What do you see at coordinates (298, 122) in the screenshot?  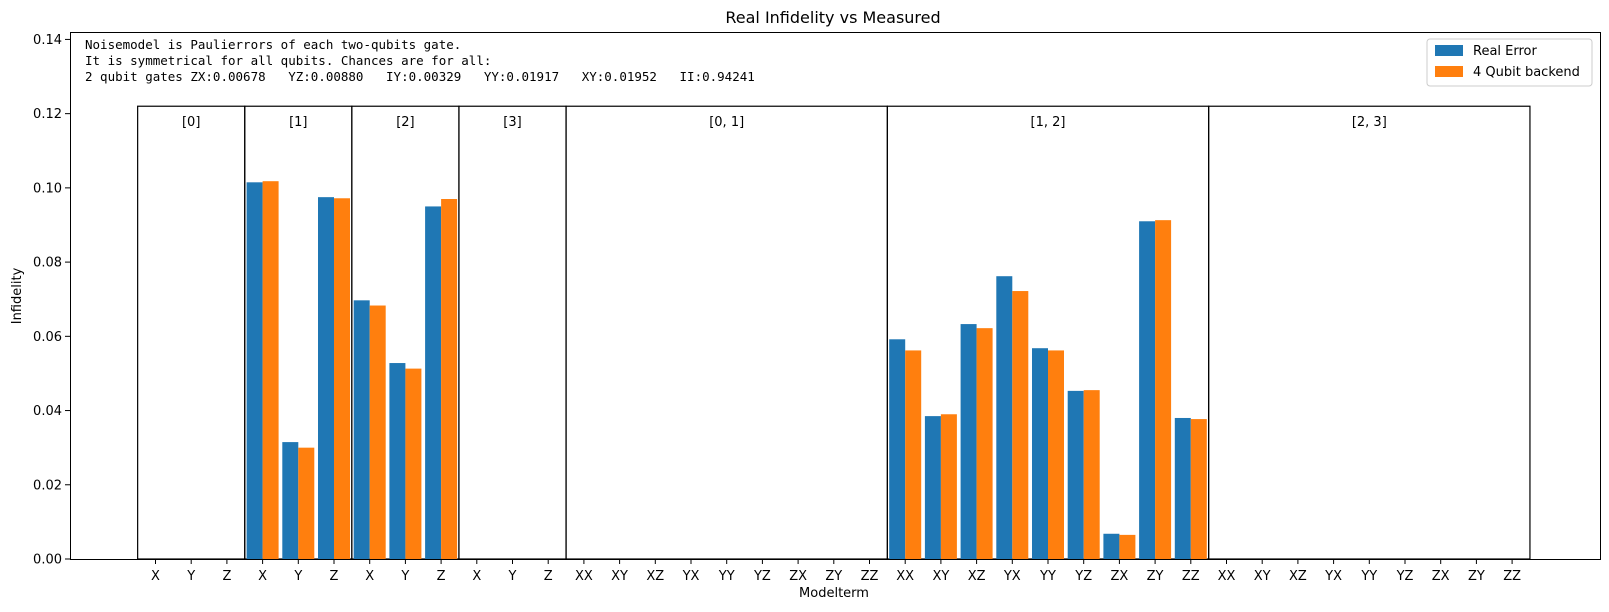 I see `group-label: [1]` at bounding box center [298, 122].